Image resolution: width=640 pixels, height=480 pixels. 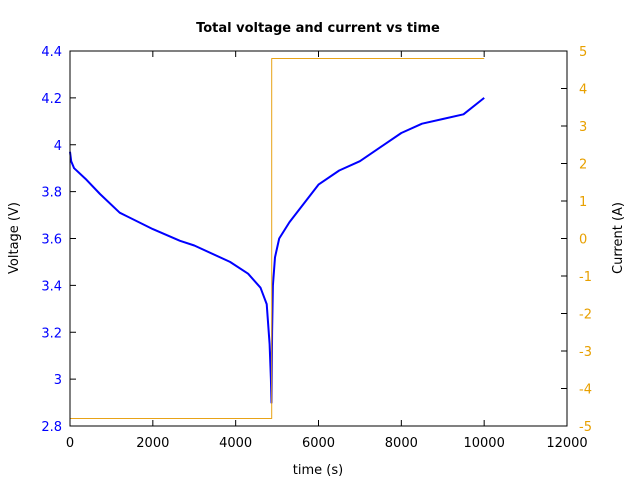 I want to click on y-tick-label: 4.4, so click(x=51, y=52).